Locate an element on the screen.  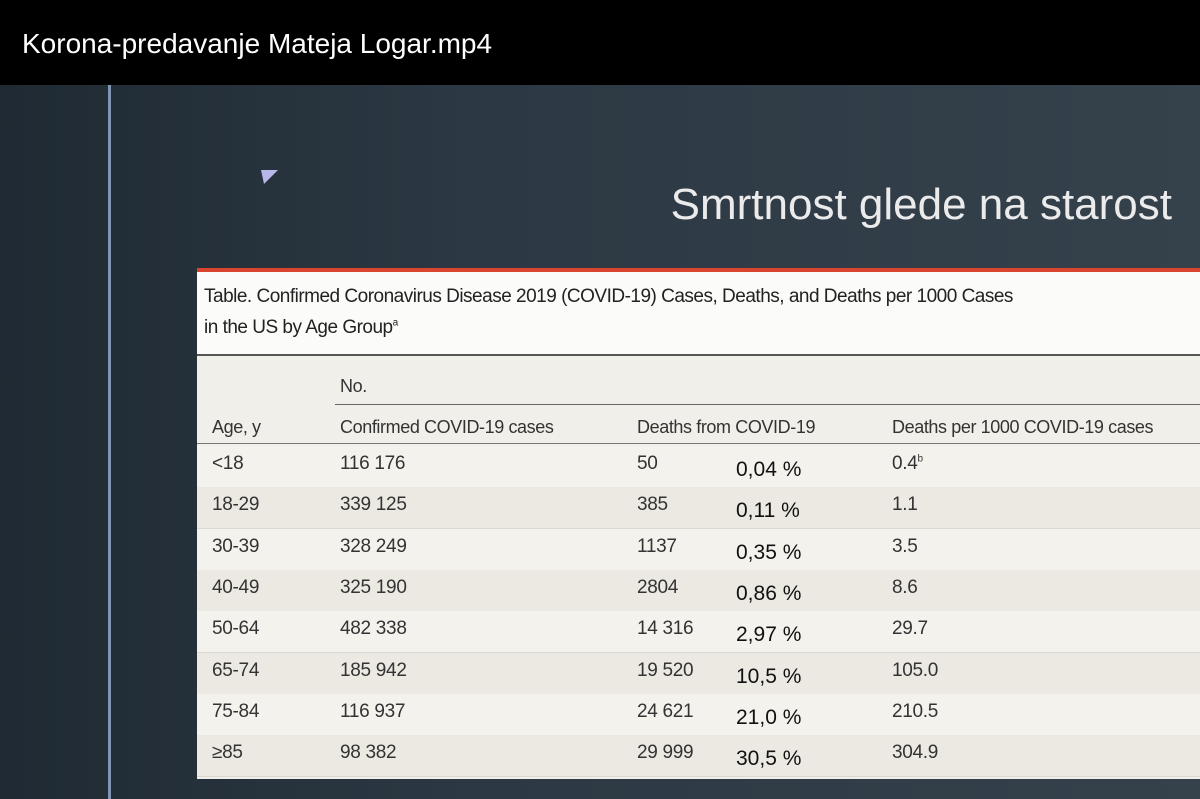
table-cell: 304.9 is located at coordinates (915, 753).